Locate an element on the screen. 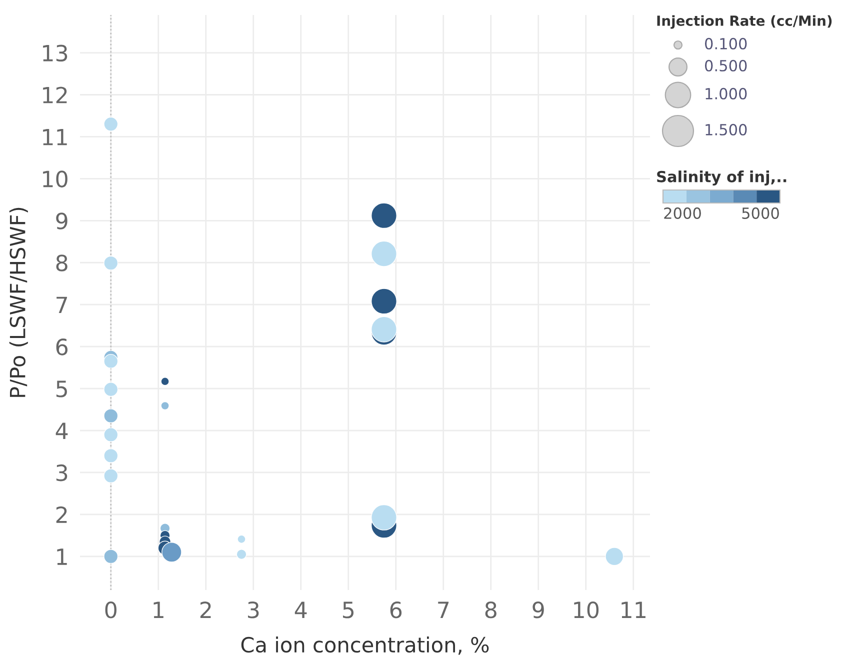  x-tick-label: 8 is located at coordinates (490, 610).